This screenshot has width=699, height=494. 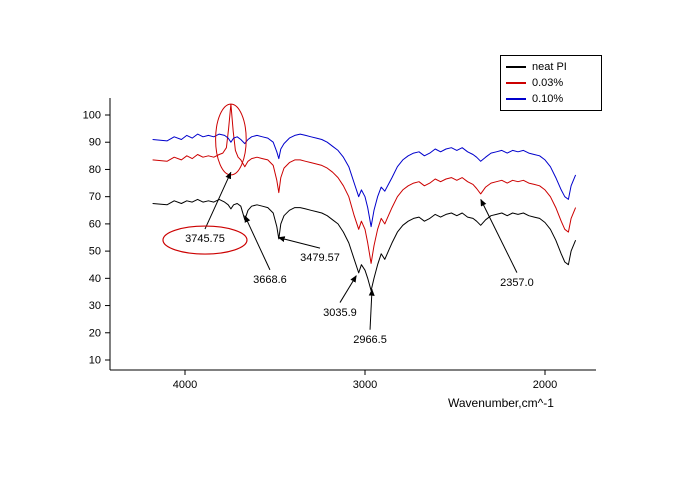 What do you see at coordinates (548, 99) in the screenshot?
I see `legend-label-010: 0.10%` at bounding box center [548, 99].